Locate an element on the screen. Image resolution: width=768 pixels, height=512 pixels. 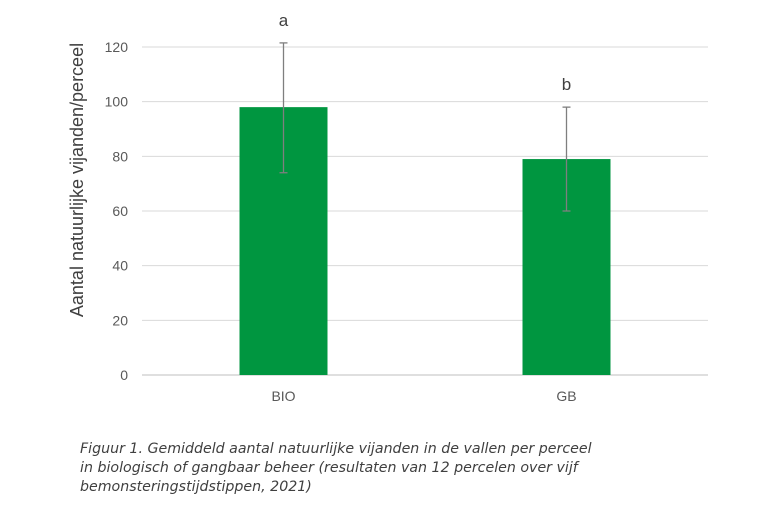
x-tick-label: GB is located at coordinates (566, 396).